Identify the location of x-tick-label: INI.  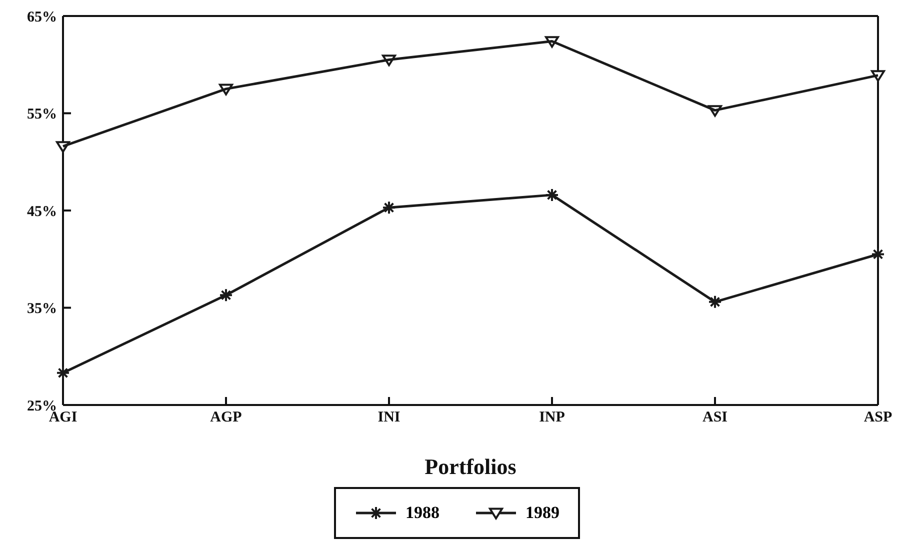
(389, 418).